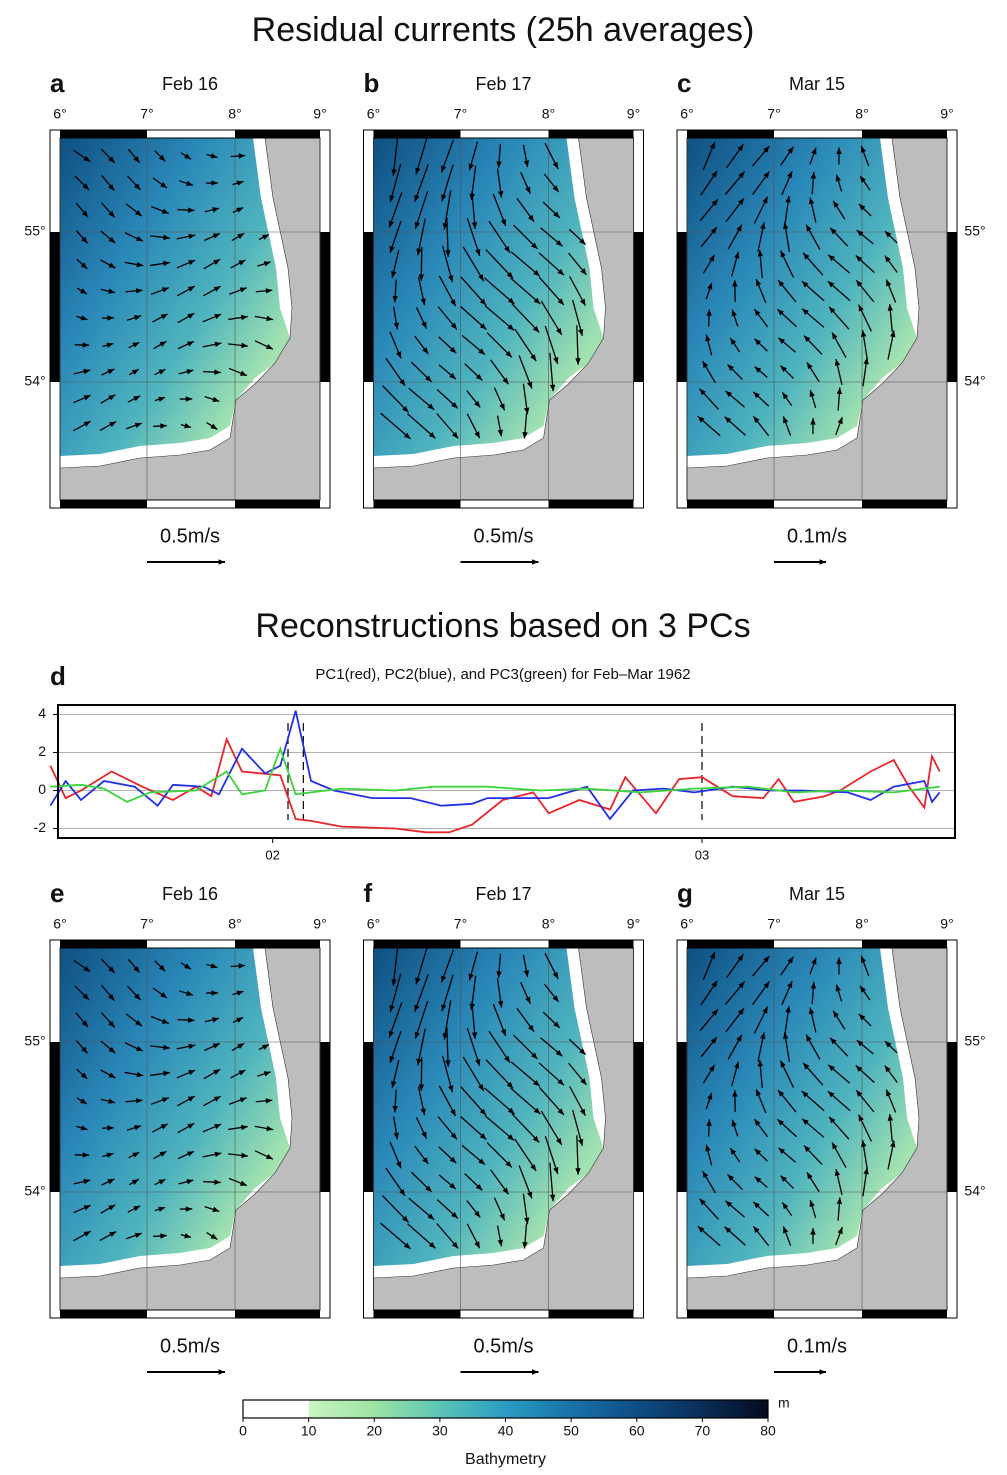 Image resolution: width=1007 pixels, height=1475 pixels. Describe the element at coordinates (40, 827) in the screenshot. I see `y-tick-label: -2` at that location.